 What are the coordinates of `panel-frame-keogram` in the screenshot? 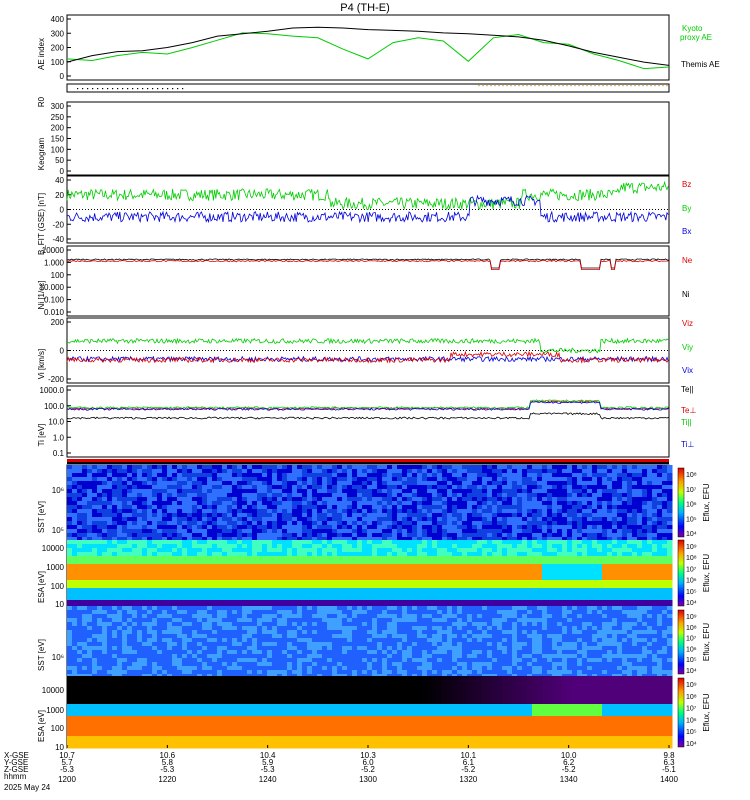 It's located at (368, 138).